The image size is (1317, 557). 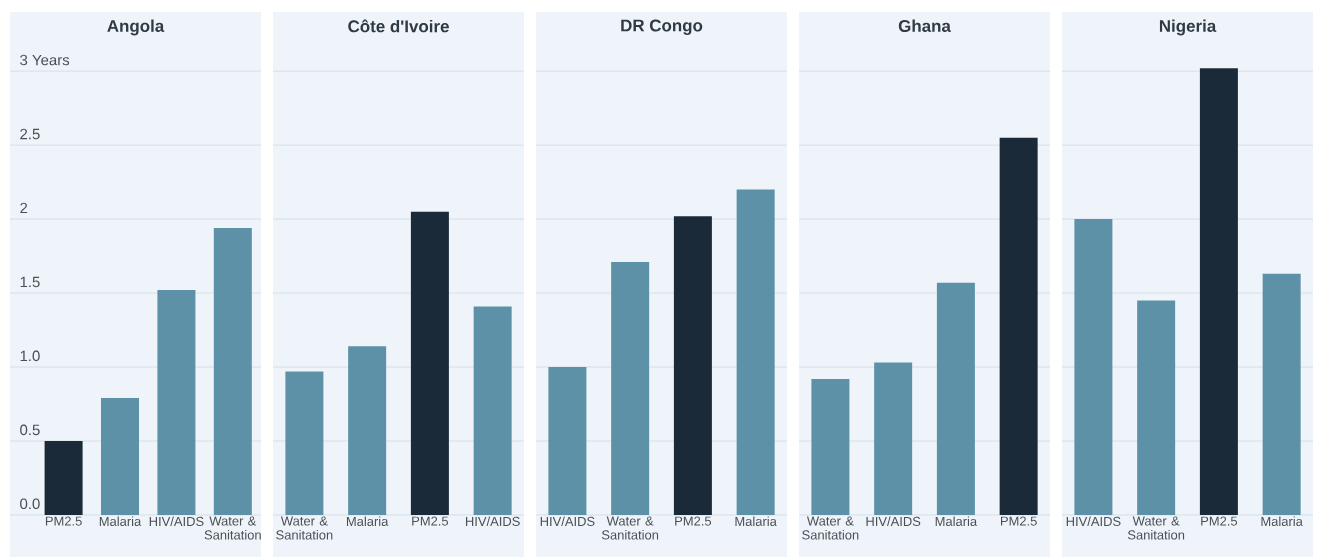 I want to click on y-tick-label: 1.5, so click(x=30, y=282).